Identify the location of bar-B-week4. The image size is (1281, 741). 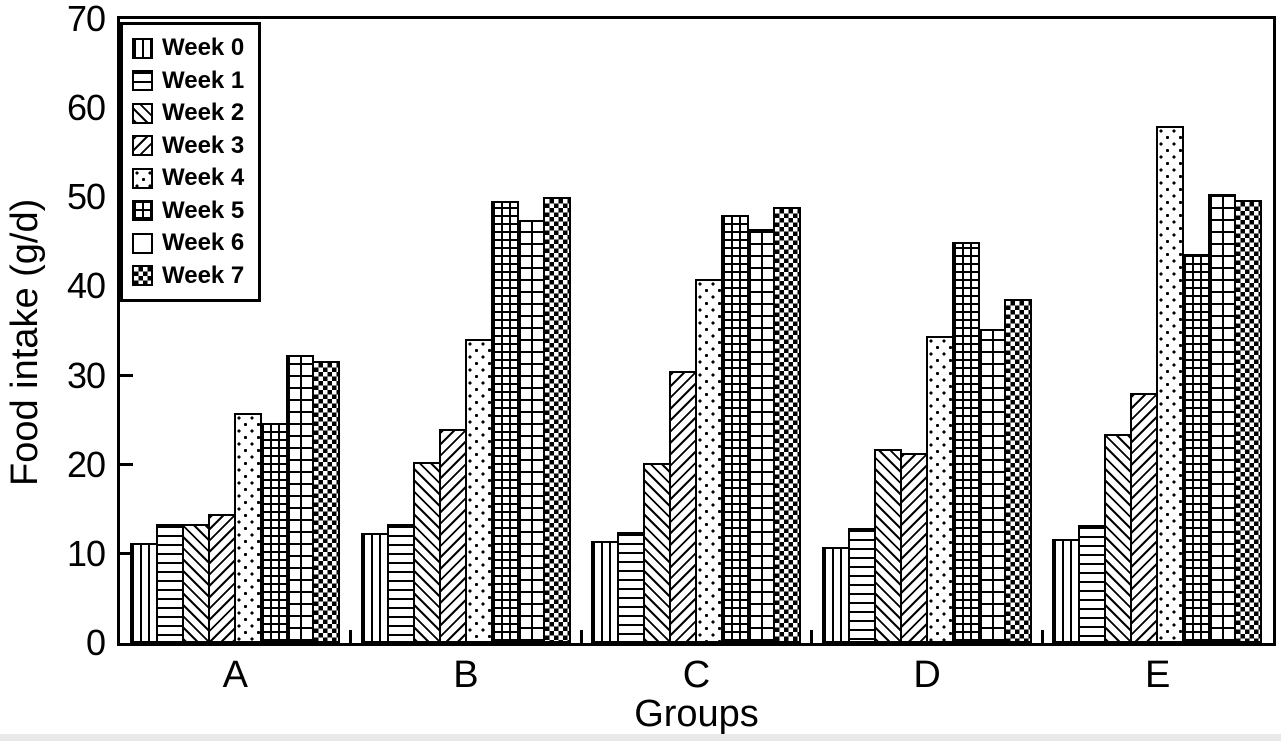
(478, 491).